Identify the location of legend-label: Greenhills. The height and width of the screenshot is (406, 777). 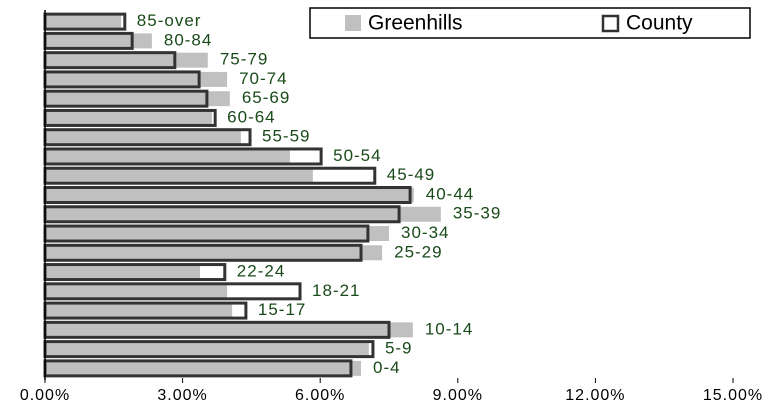
(415, 23).